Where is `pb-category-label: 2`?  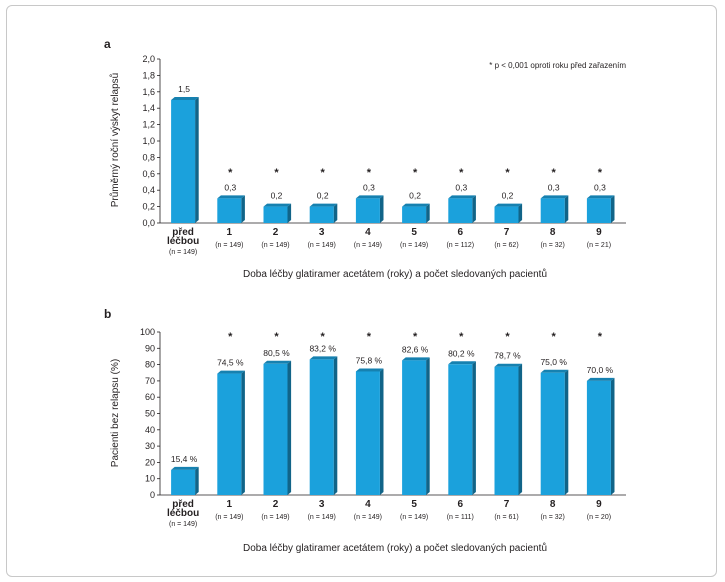
pb-category-label: 2 is located at coordinates (276, 504).